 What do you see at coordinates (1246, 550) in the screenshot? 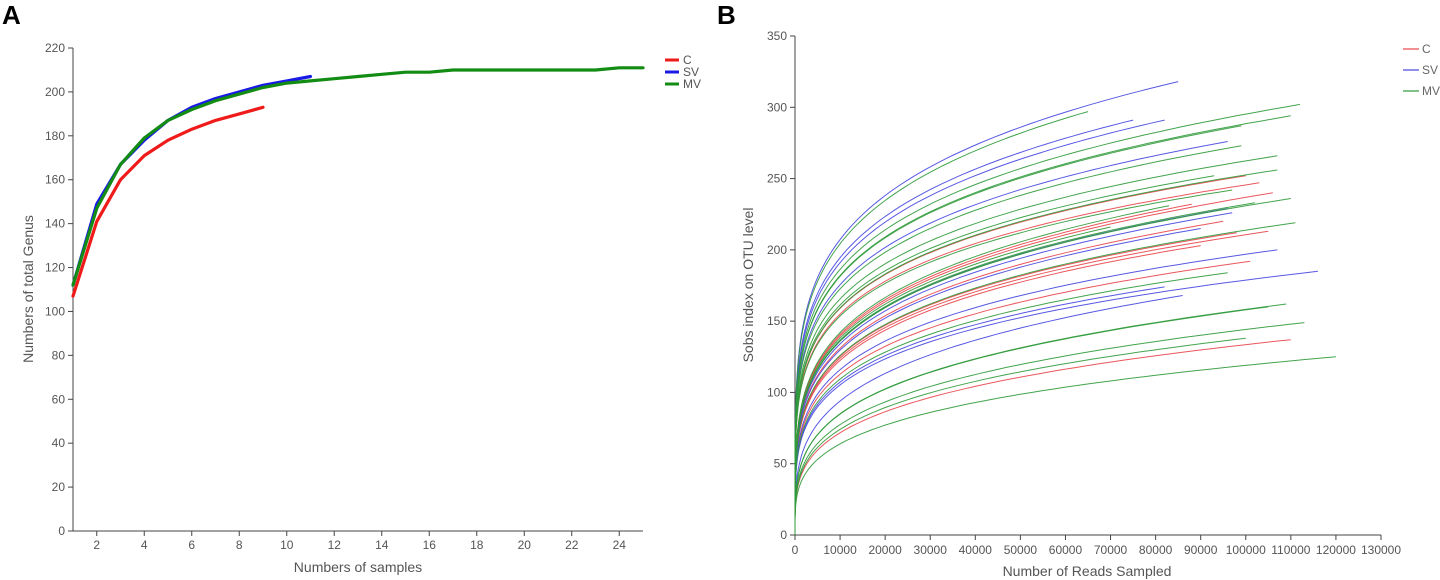
I see `x-tick-label: 100000` at bounding box center [1246, 550].